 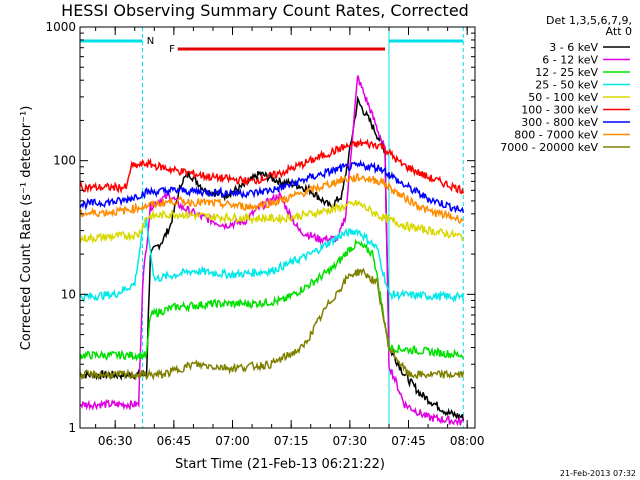 What do you see at coordinates (115, 441) in the screenshot?
I see `x-tick-label: 06:30` at bounding box center [115, 441].